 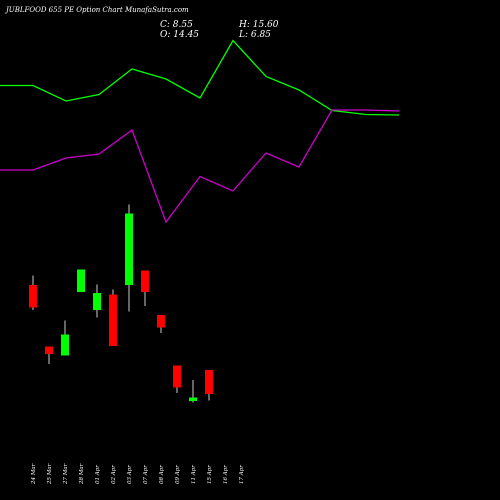 What do you see at coordinates (162, 474) in the screenshot?
I see `x-tick-label: 08 Apr` at bounding box center [162, 474].